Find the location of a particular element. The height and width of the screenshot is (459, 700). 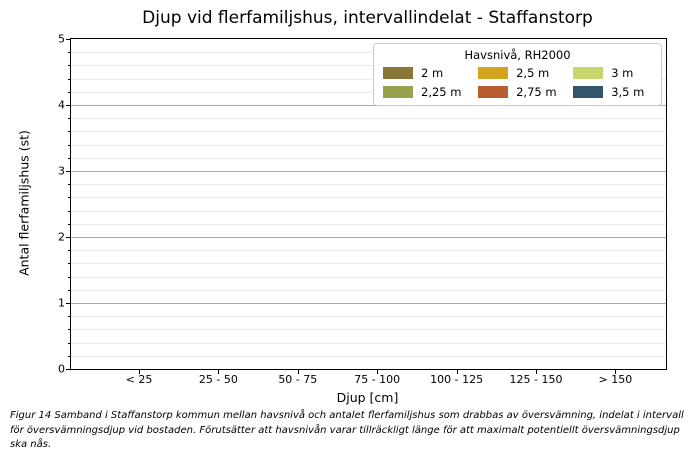

x-tick-label: 50 - 75 is located at coordinates (298, 379).